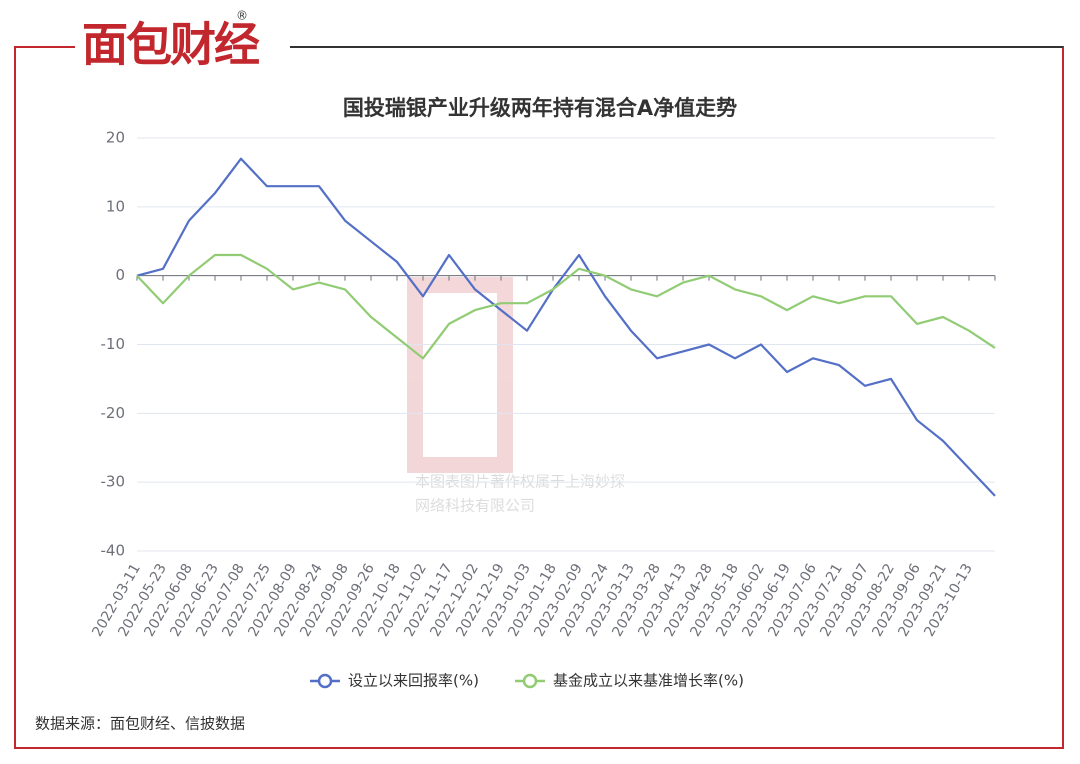 The image size is (1080, 764). What do you see at coordinates (413, 681) in the screenshot?
I see `legend-label: 设立以来回报率(%)` at bounding box center [413, 681].